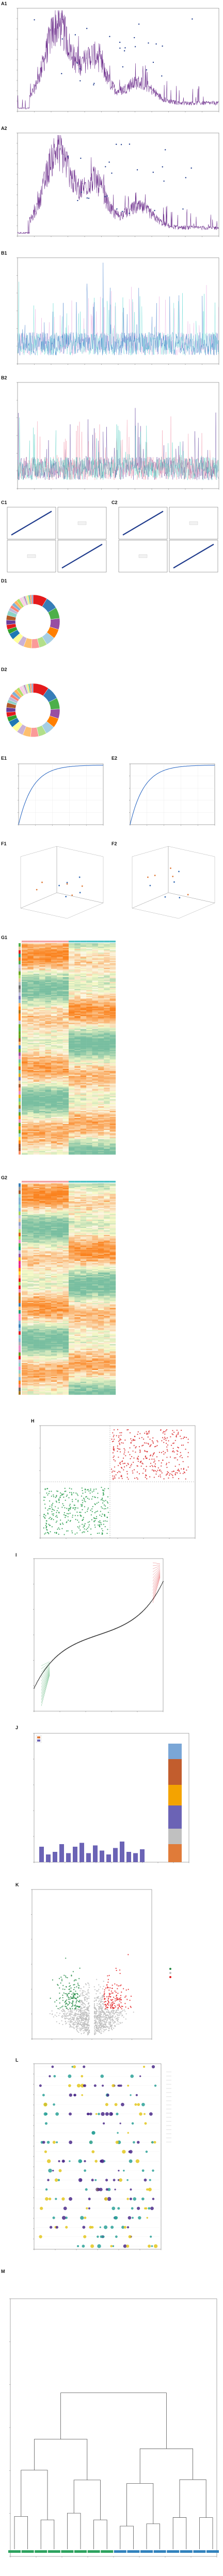 Image resolution: width=223 pixels, height=2576 pixels. Describe the element at coordinates (20, 1107) in the screenshot. I see `class-bar` at that location.